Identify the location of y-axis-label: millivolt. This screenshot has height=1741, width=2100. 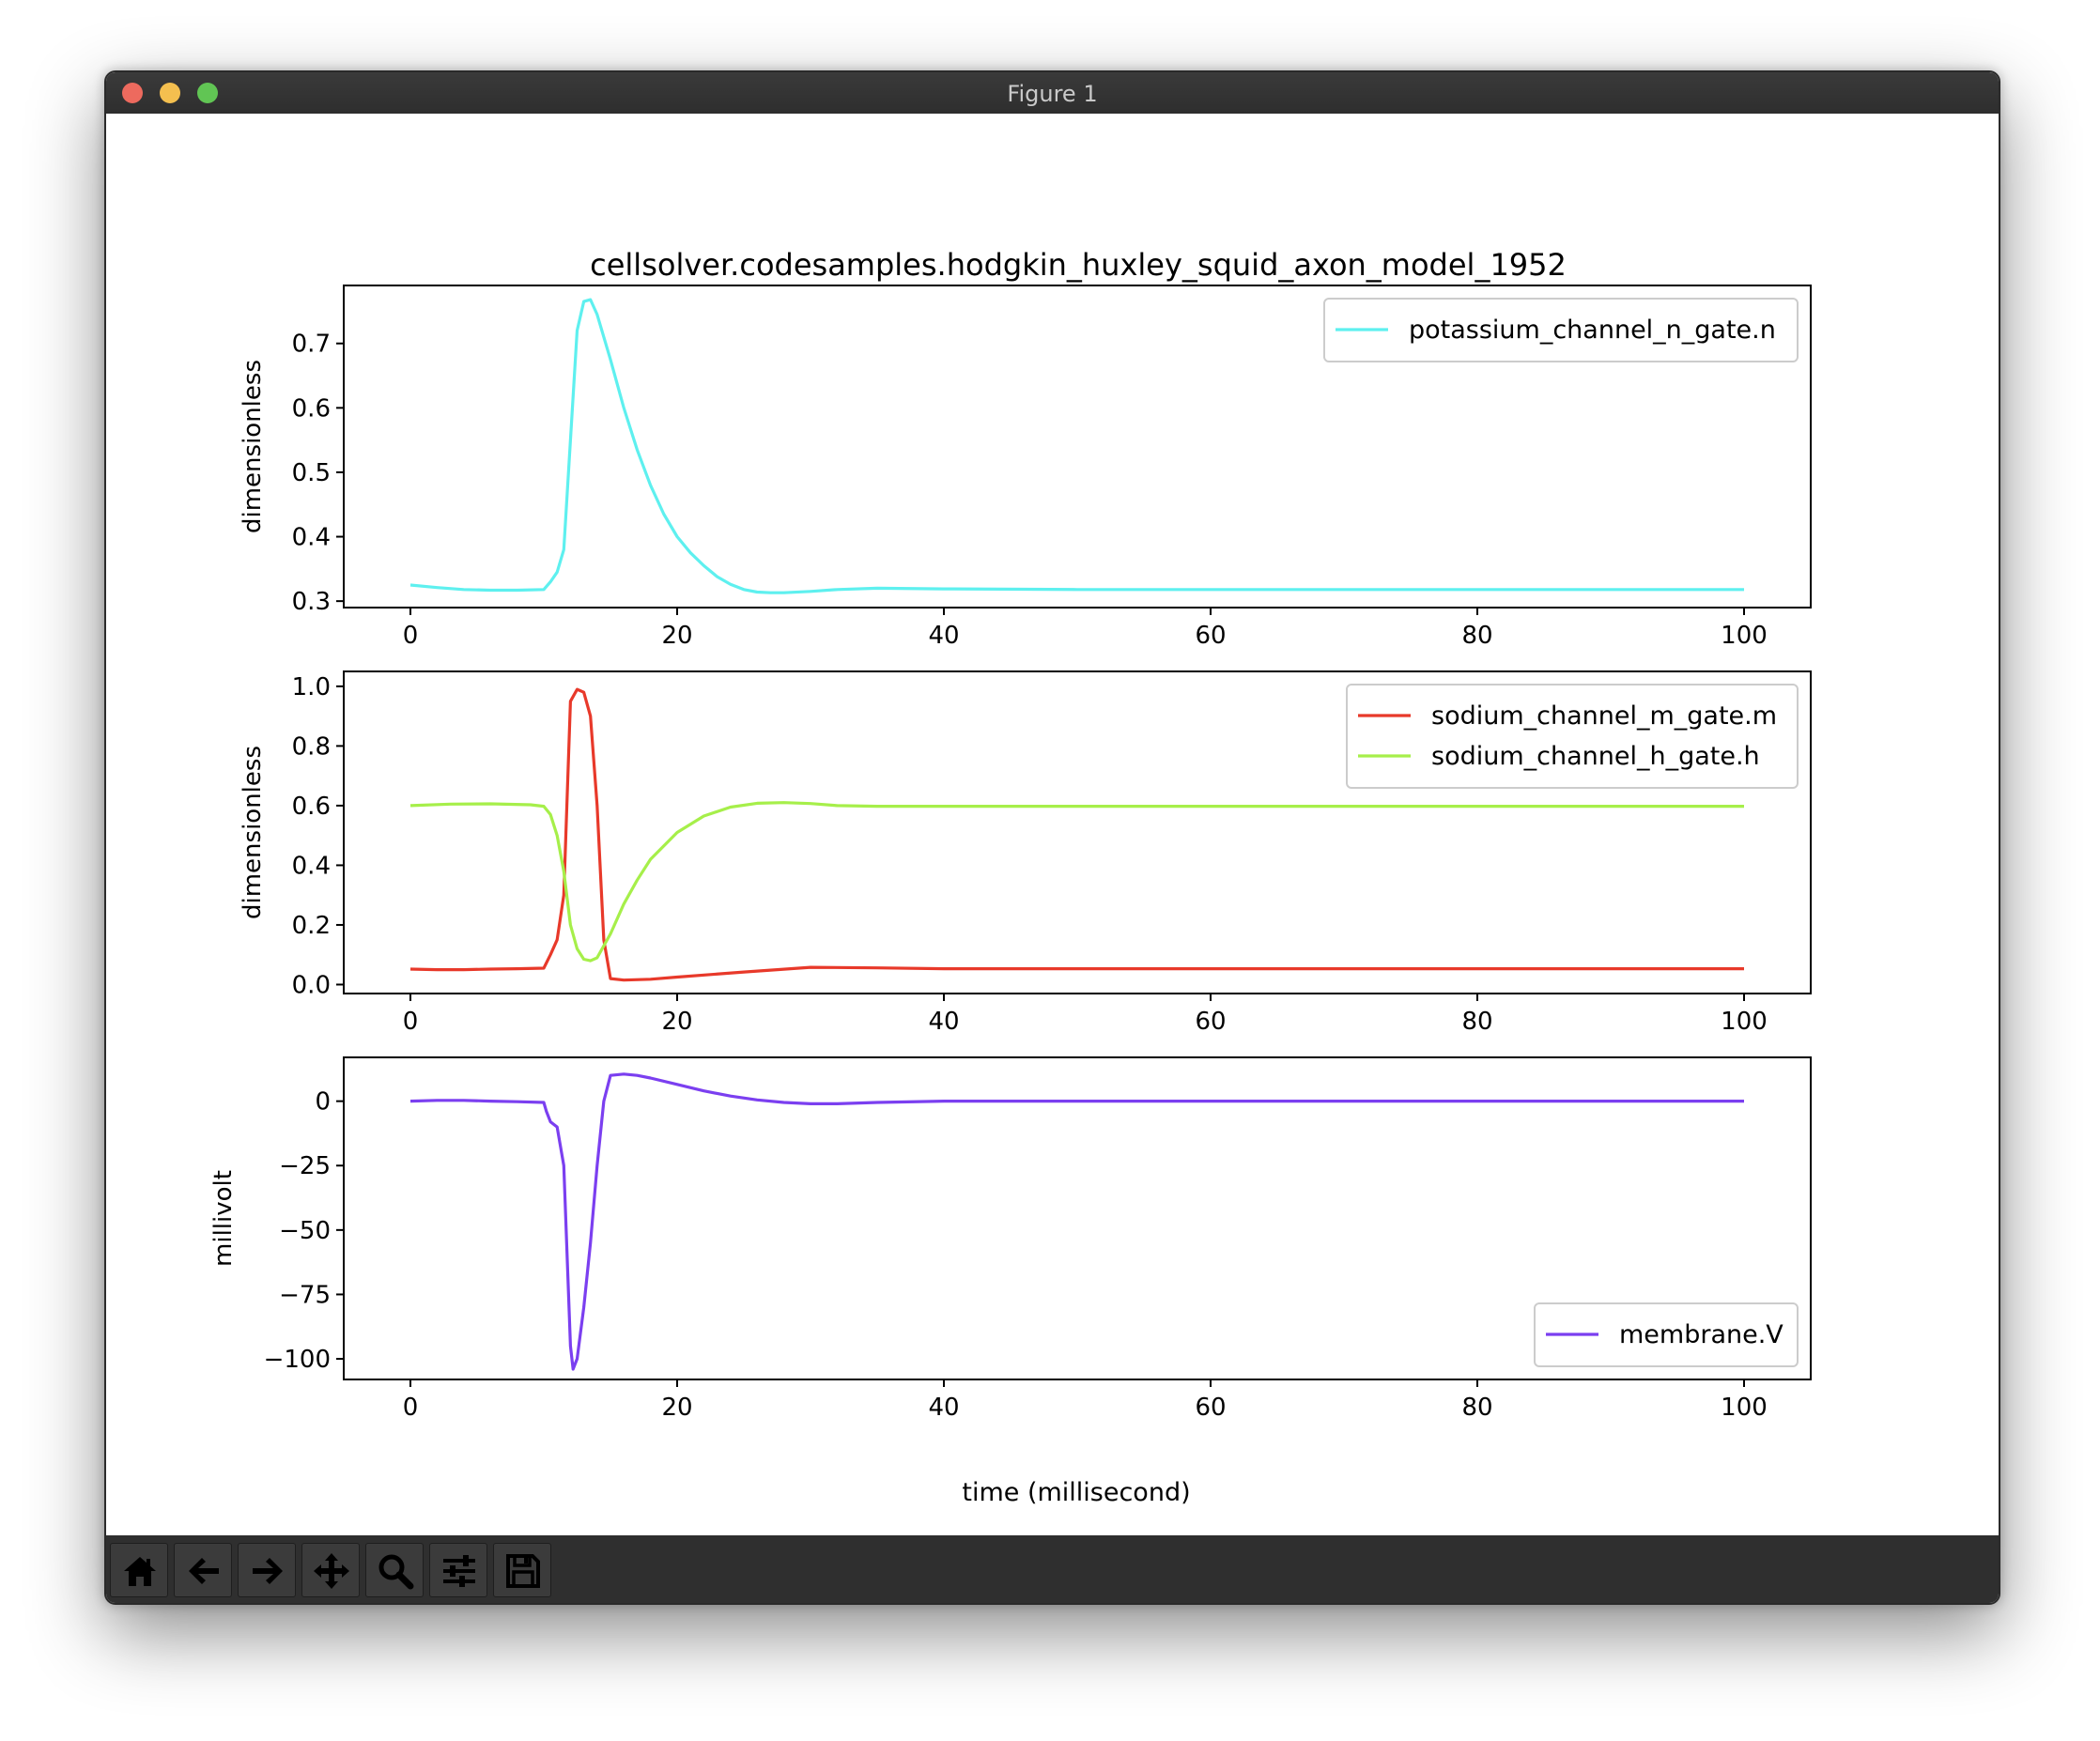
(223, 1218).